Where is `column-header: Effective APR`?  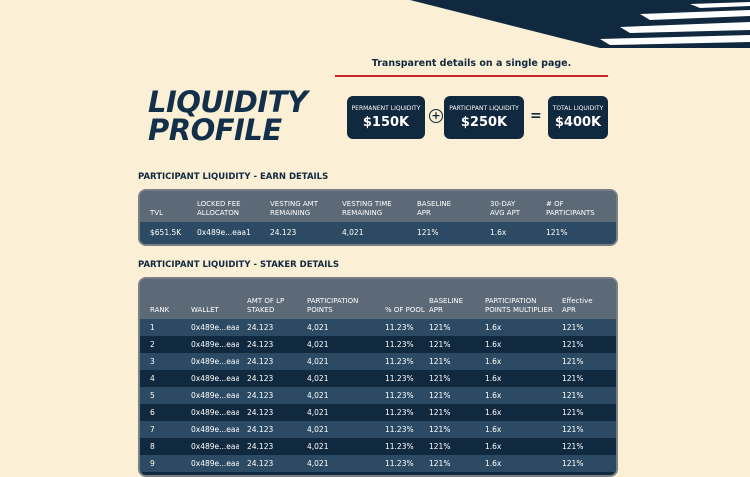 column-header: Effective APR is located at coordinates (577, 305).